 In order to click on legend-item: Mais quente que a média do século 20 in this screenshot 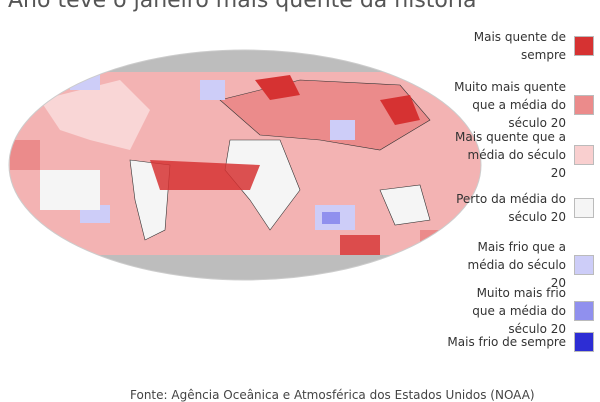, I will do `click(524, 155)`.